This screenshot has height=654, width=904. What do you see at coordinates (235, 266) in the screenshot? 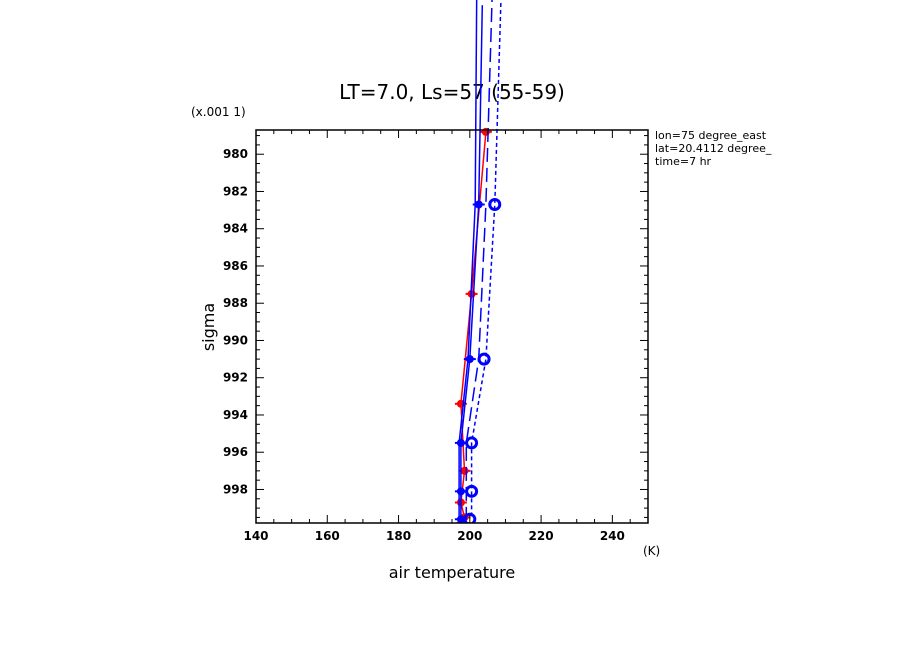
I see `y-tick-label: 986` at bounding box center [235, 266].